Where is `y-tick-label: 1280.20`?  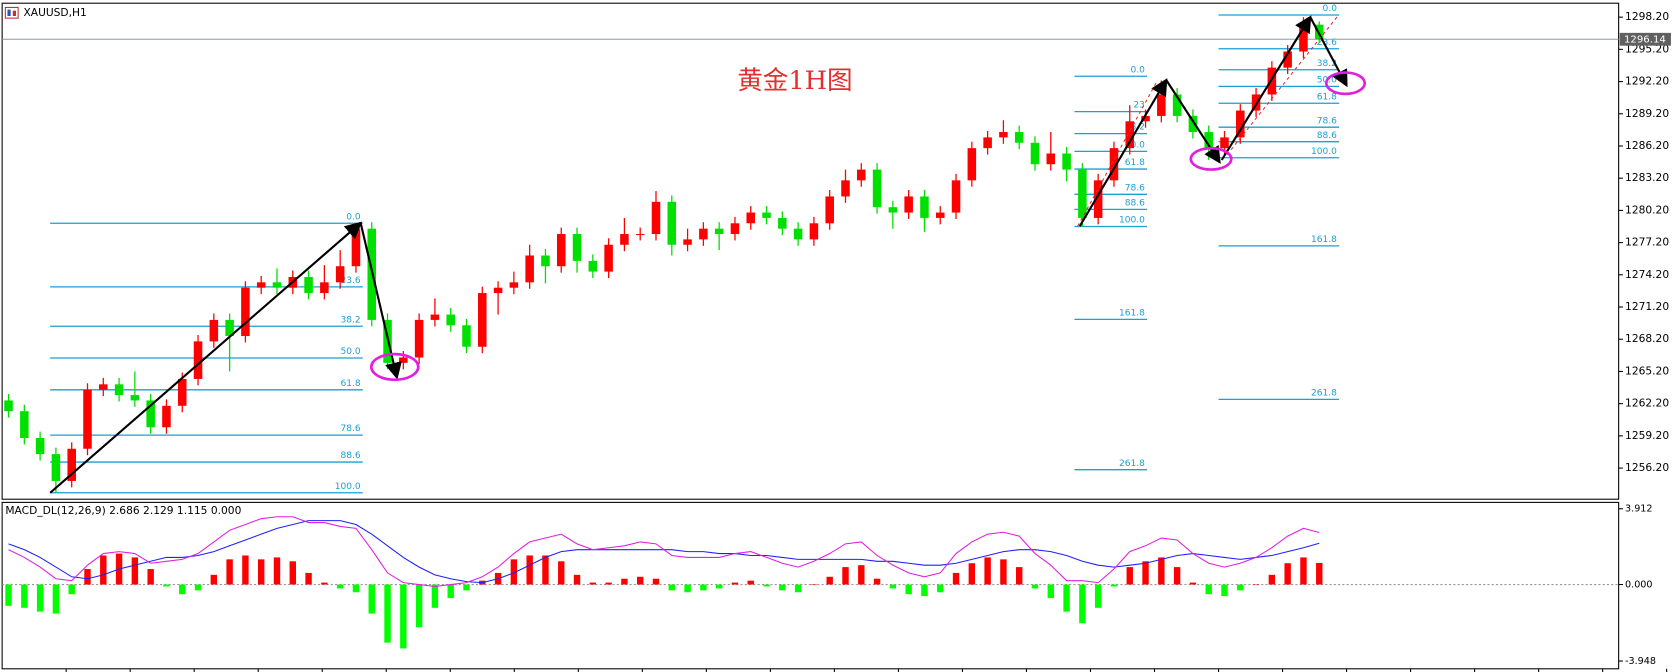
y-tick-label: 1280.20 is located at coordinates (1647, 209).